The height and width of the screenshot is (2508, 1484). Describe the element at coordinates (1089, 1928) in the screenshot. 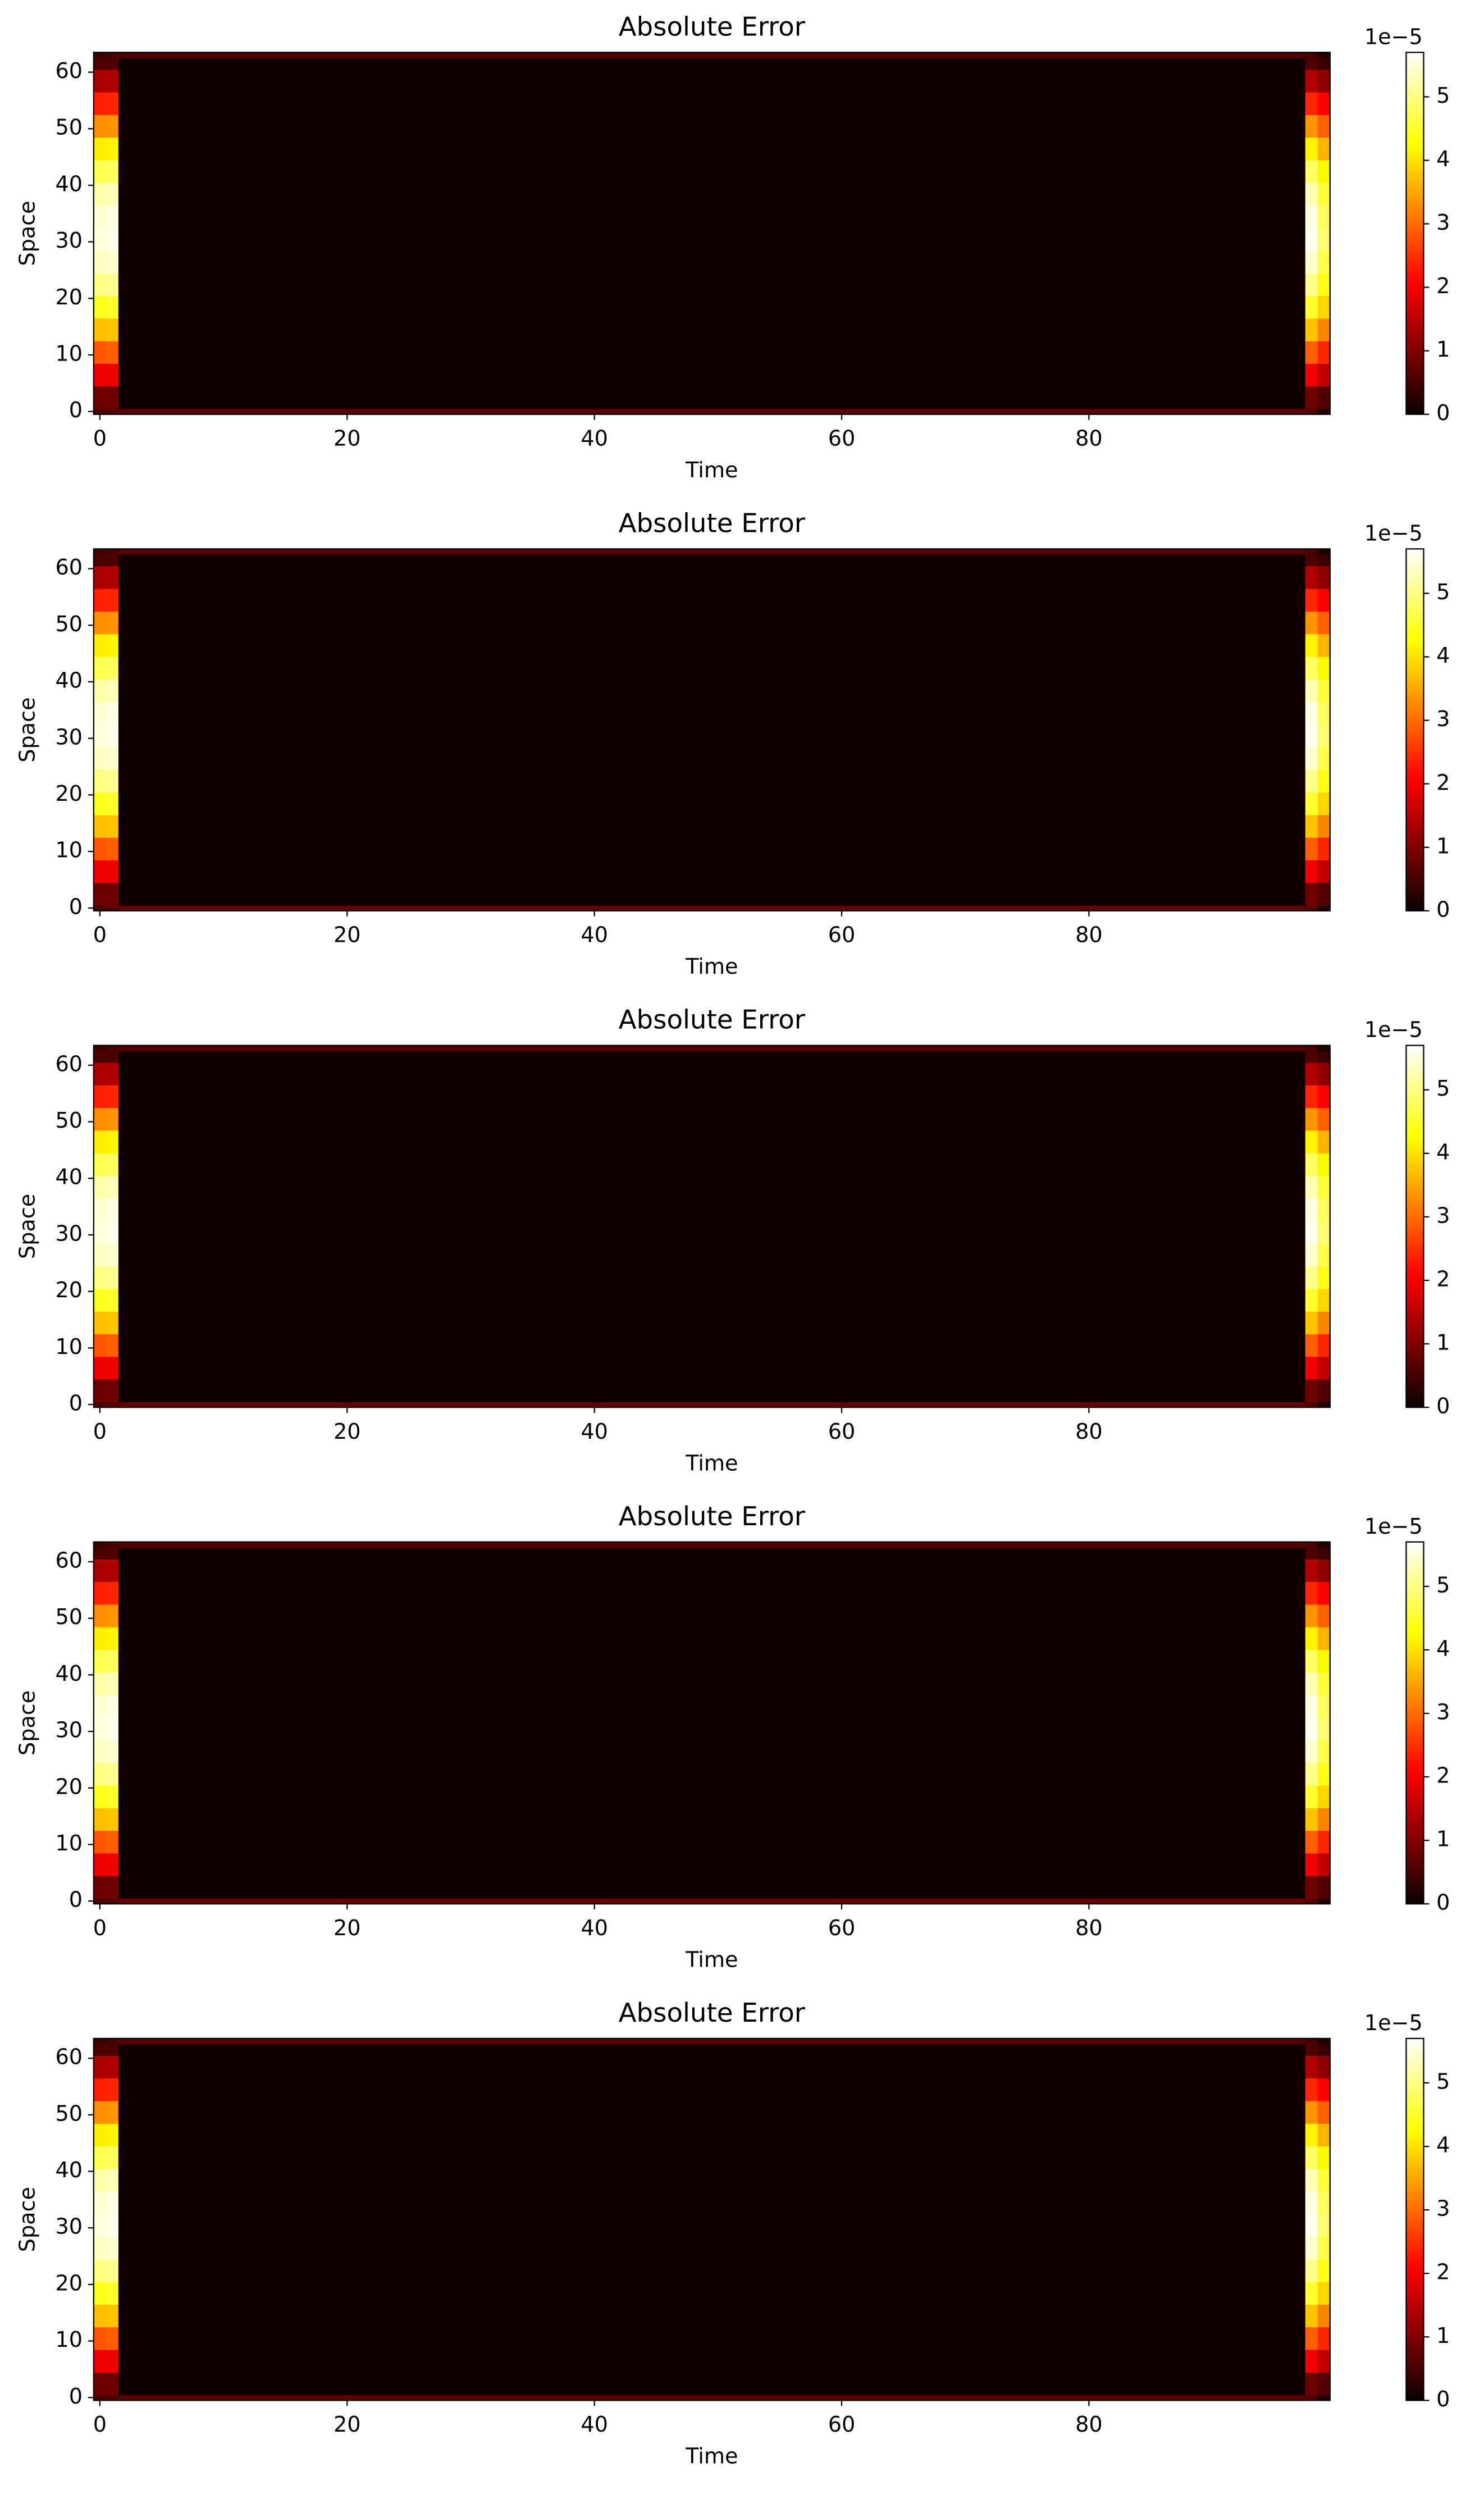

I see `x-tick-label: 80` at that location.